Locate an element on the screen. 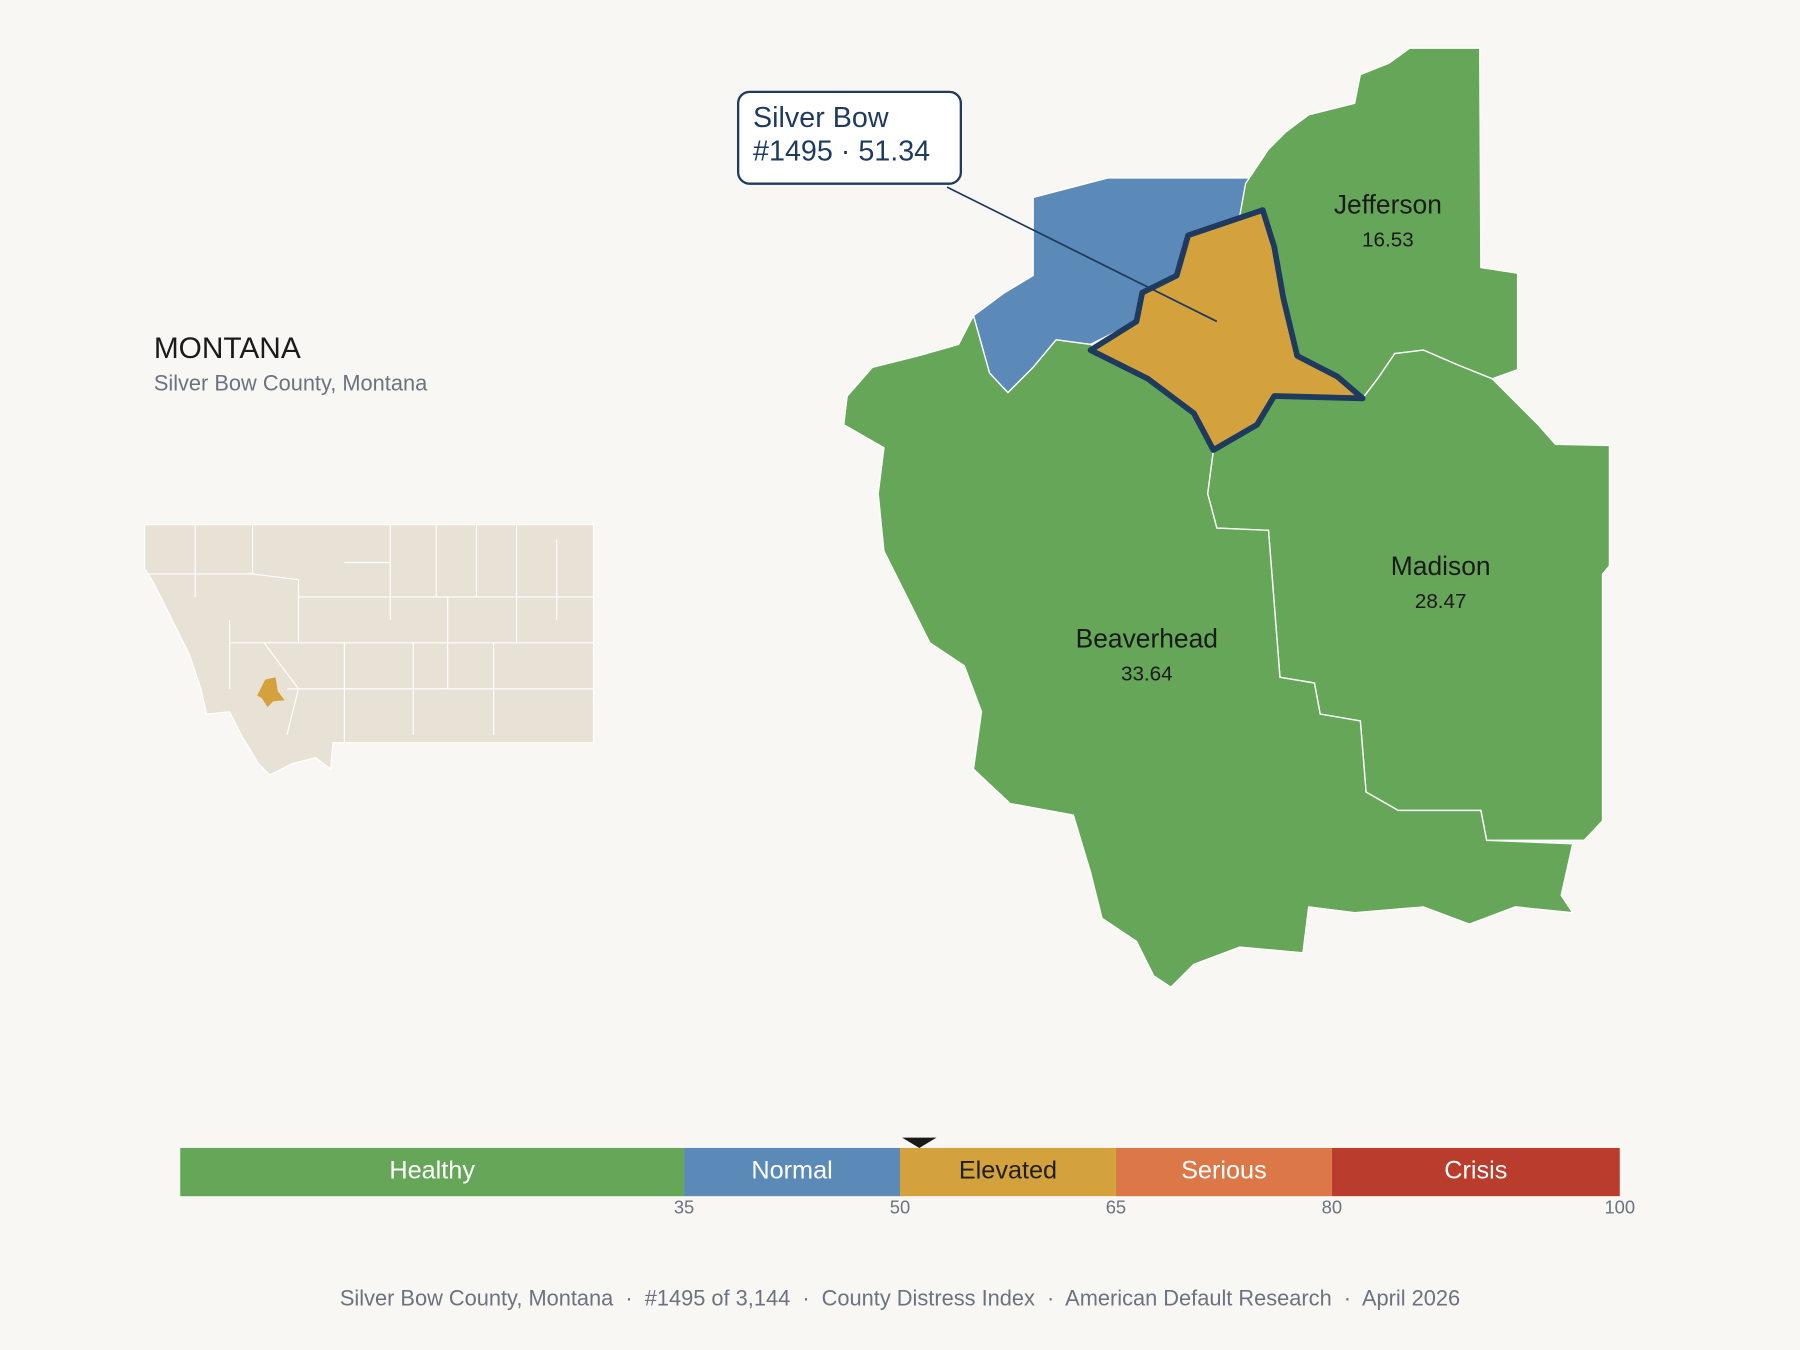 This screenshot has height=1350, width=1800. county-value: 28.47 is located at coordinates (1441, 601).